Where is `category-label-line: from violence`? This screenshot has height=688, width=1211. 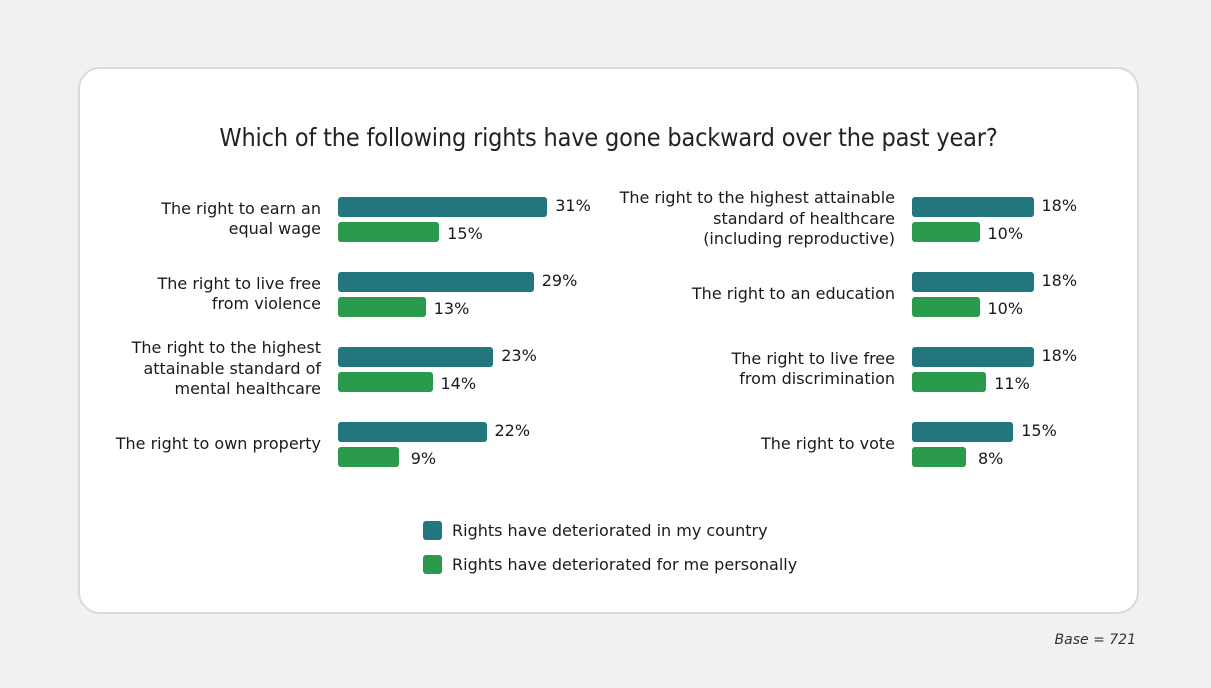 category-label-line: from violence is located at coordinates (266, 303).